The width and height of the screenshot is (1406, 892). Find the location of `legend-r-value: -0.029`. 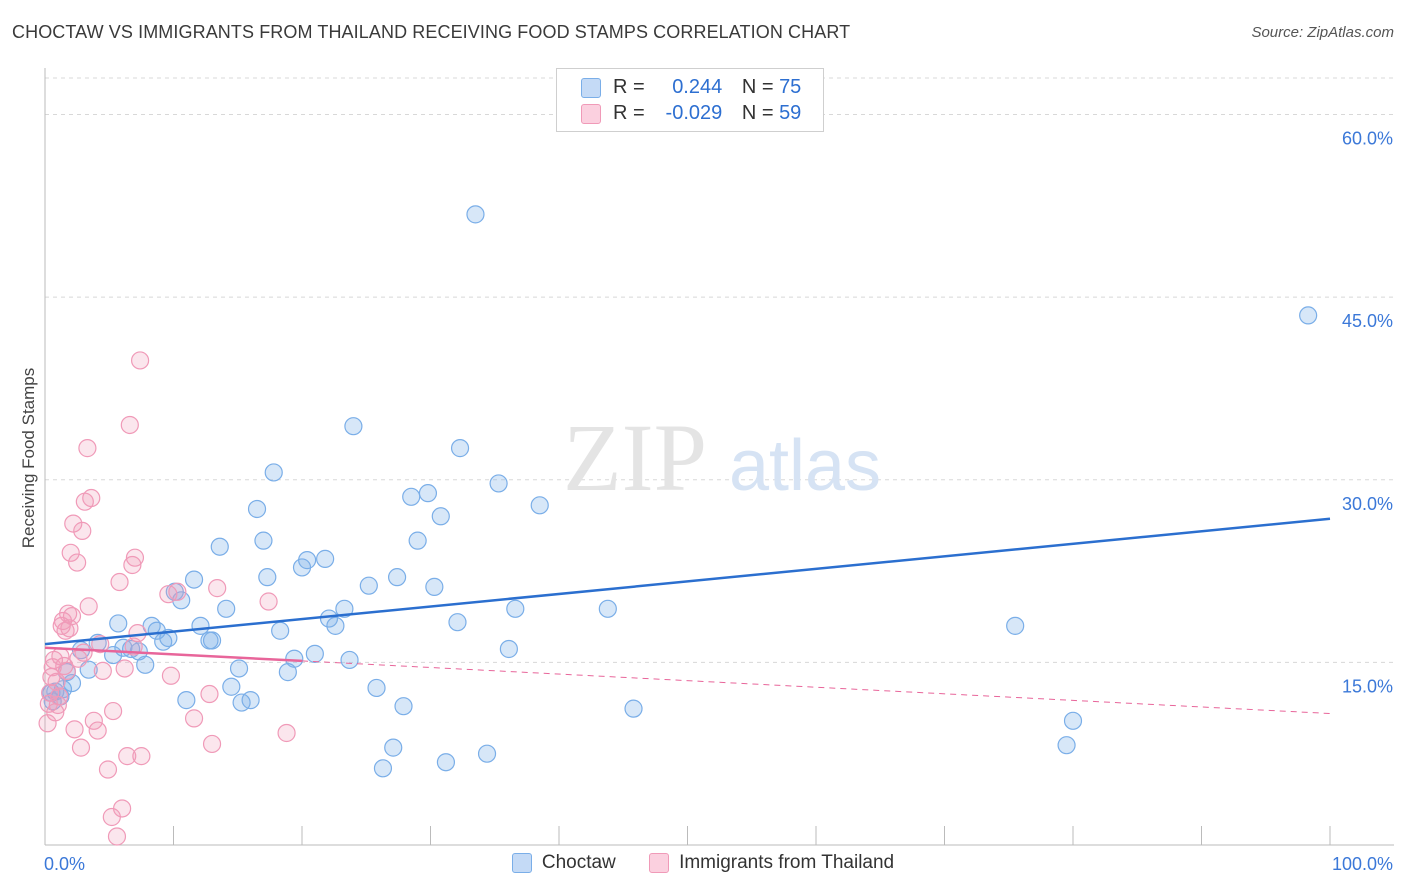

legend-r-value: -0.029 is located at coordinates (694, 113).